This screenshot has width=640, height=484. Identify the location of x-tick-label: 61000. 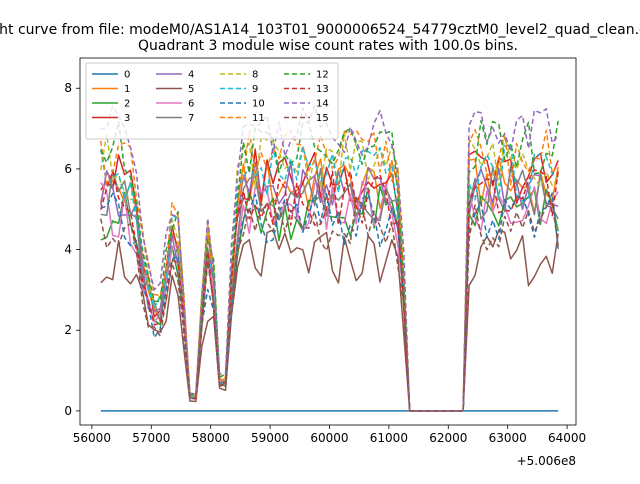
(389, 438).